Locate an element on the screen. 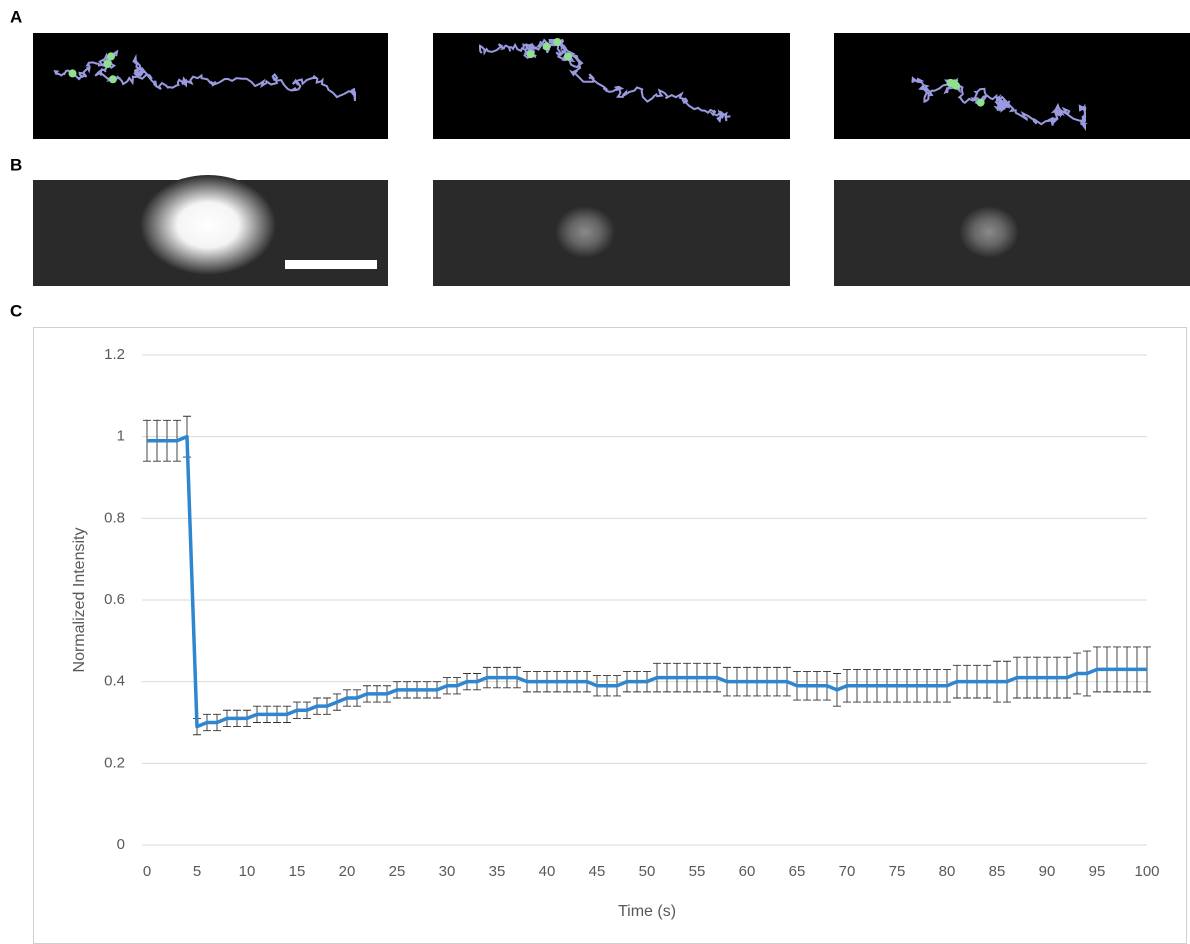 The height and width of the screenshot is (944, 1190). y-tick-label: 0.8 is located at coordinates (114, 517).